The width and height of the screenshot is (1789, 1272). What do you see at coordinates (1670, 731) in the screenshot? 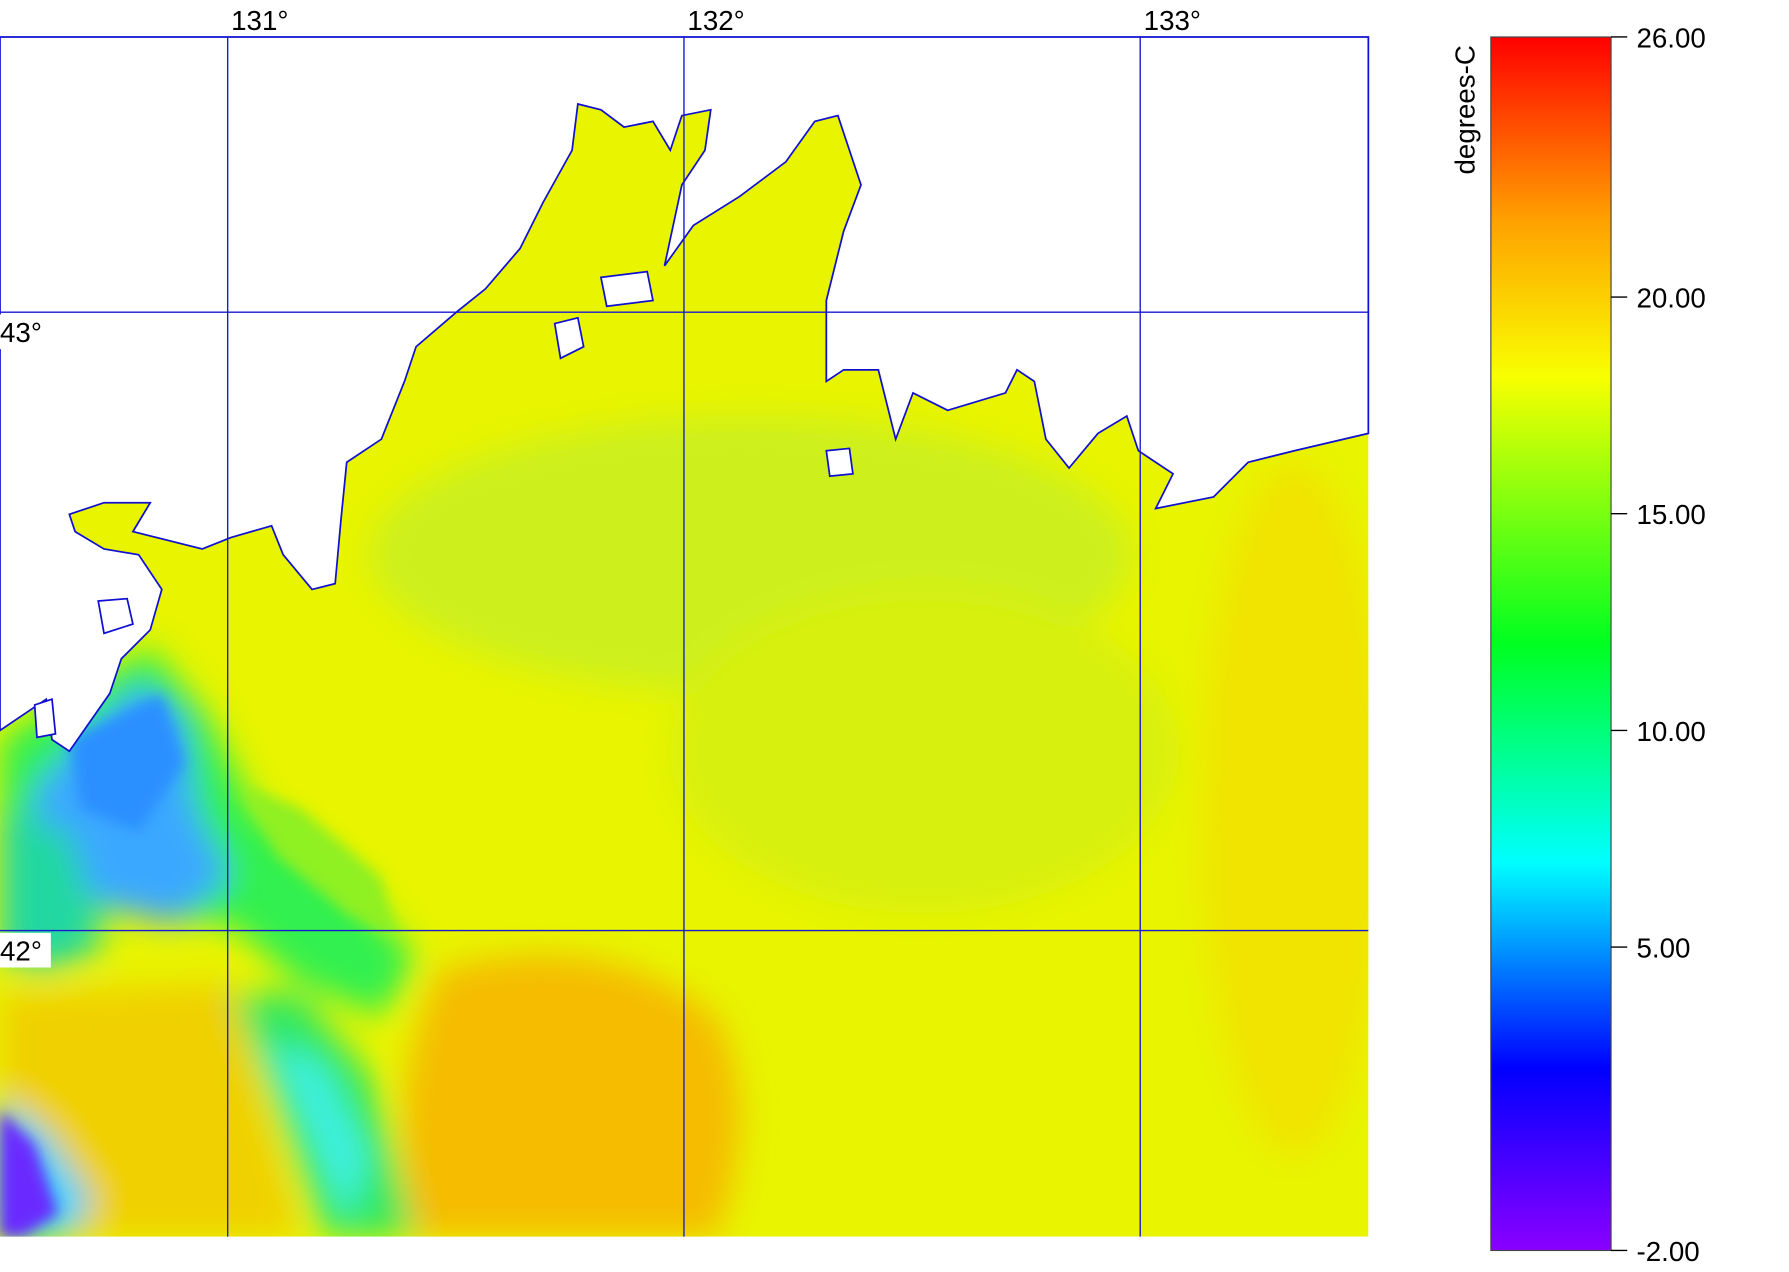
I see `colorbar-tick-label: 10.00` at bounding box center [1670, 731].